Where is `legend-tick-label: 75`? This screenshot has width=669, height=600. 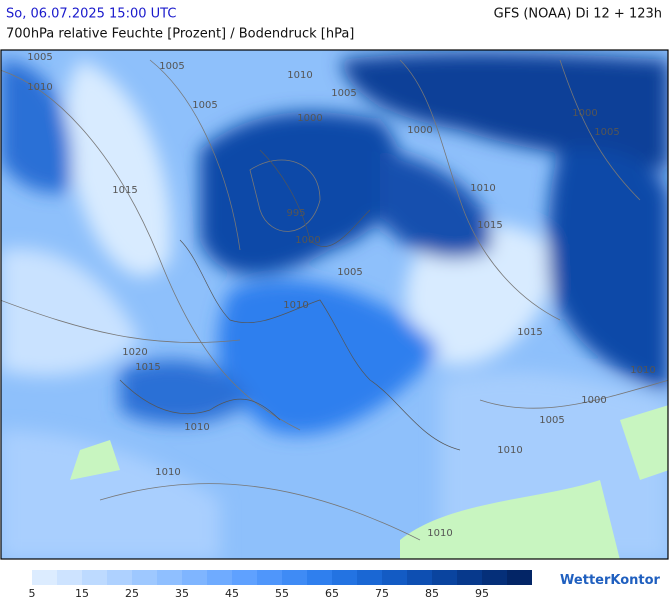 legend-tick-label: 75 is located at coordinates (382, 593).